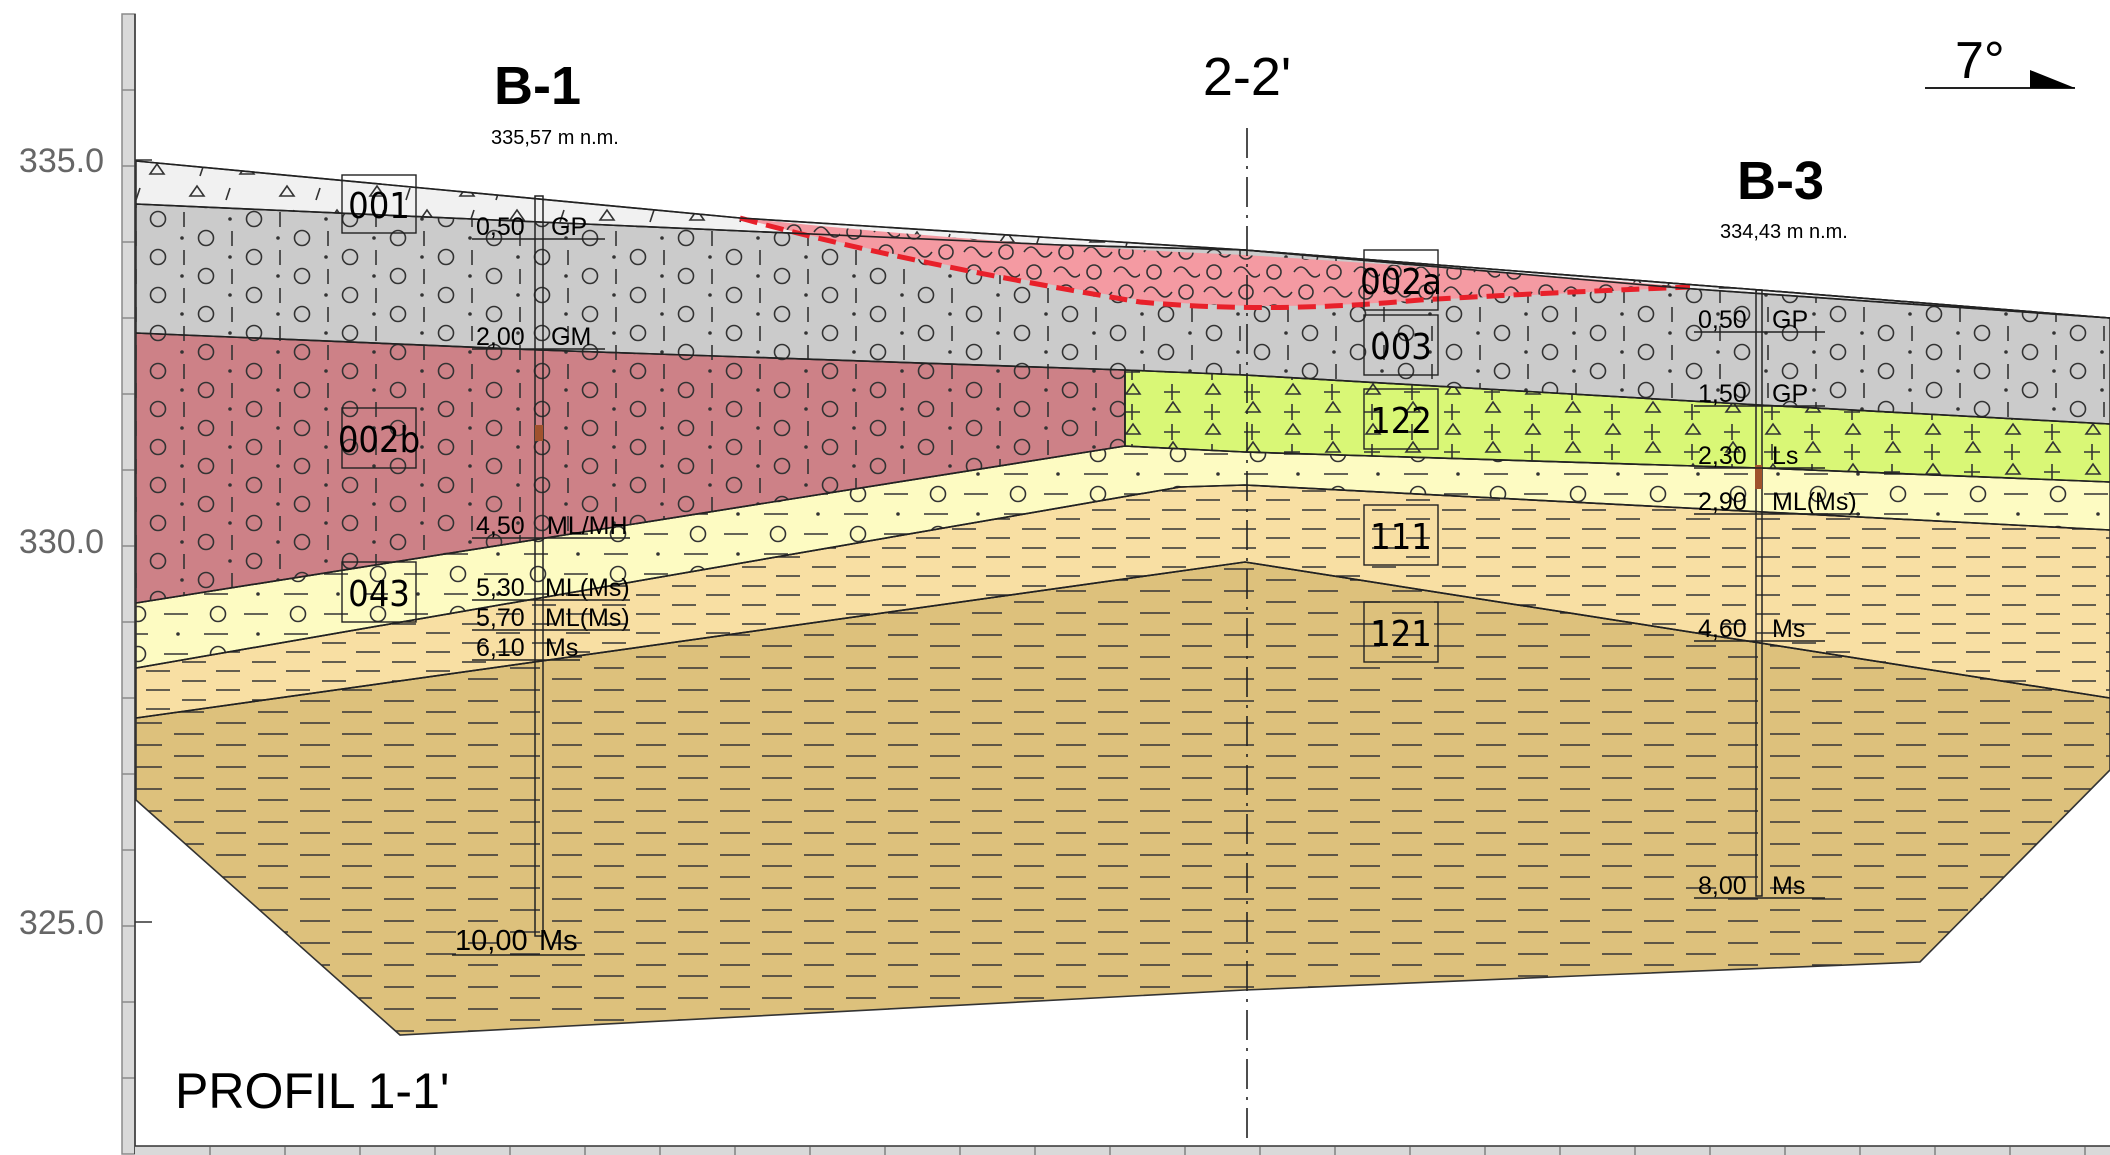 Image resolution: width=2110 pixels, height=1155 pixels. Describe the element at coordinates (379, 206) in the screenshot. I see `unit-label-001: 001` at that location.